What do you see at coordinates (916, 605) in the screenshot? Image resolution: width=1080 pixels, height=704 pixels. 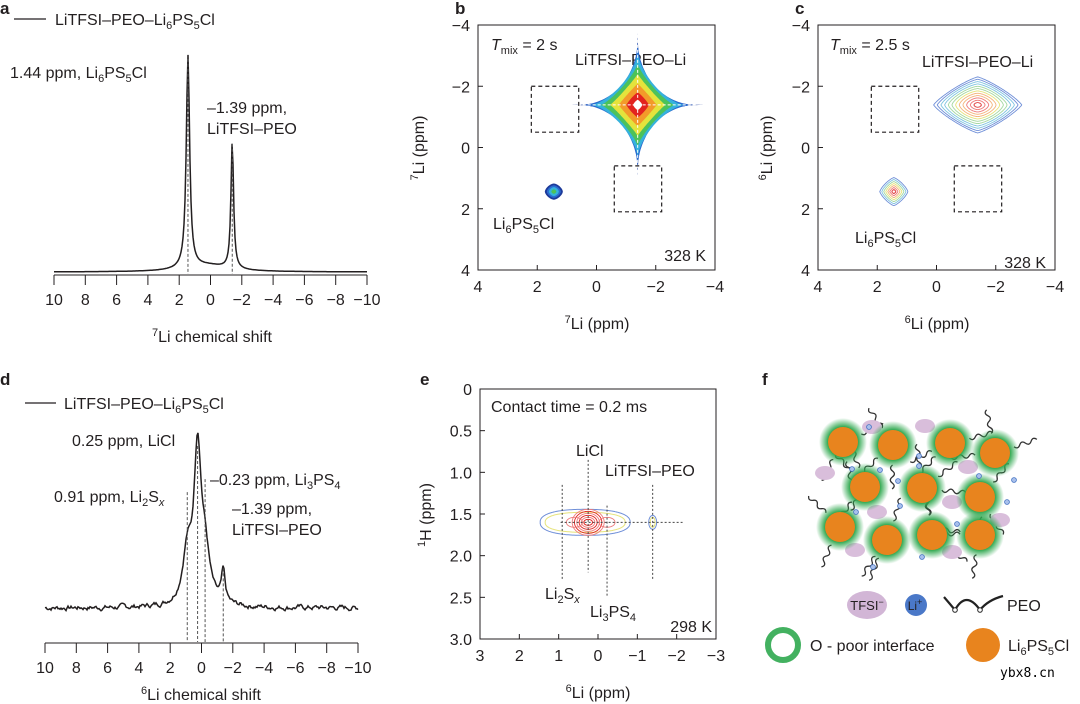 I see `li-ion-icon` at bounding box center [916, 605].